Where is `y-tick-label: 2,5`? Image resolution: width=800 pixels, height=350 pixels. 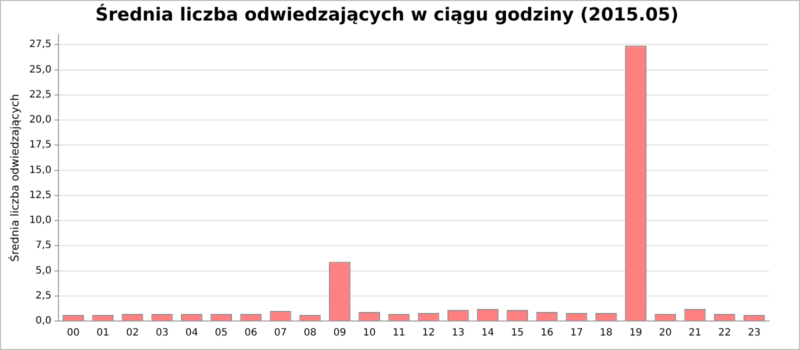
y-tick-label: 2,5 is located at coordinates (44, 296).